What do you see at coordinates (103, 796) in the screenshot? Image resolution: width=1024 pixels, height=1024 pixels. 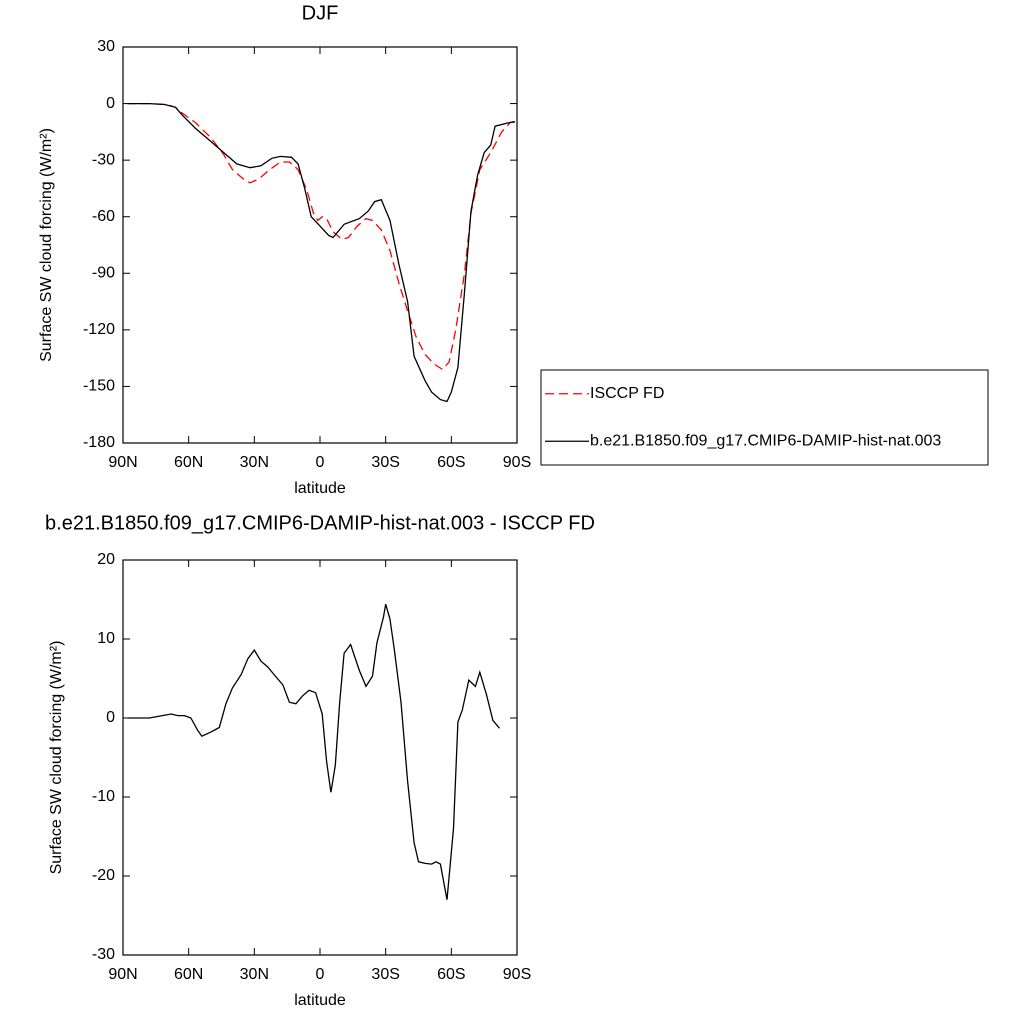 I see `y-tick-label: -10` at bounding box center [103, 796].